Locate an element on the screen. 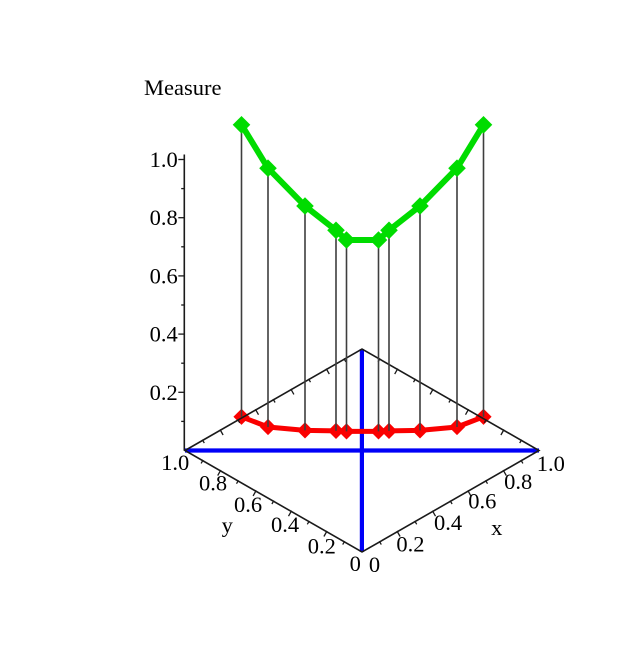 The image size is (640, 645). svg-text: x is located at coordinates (496, 527).